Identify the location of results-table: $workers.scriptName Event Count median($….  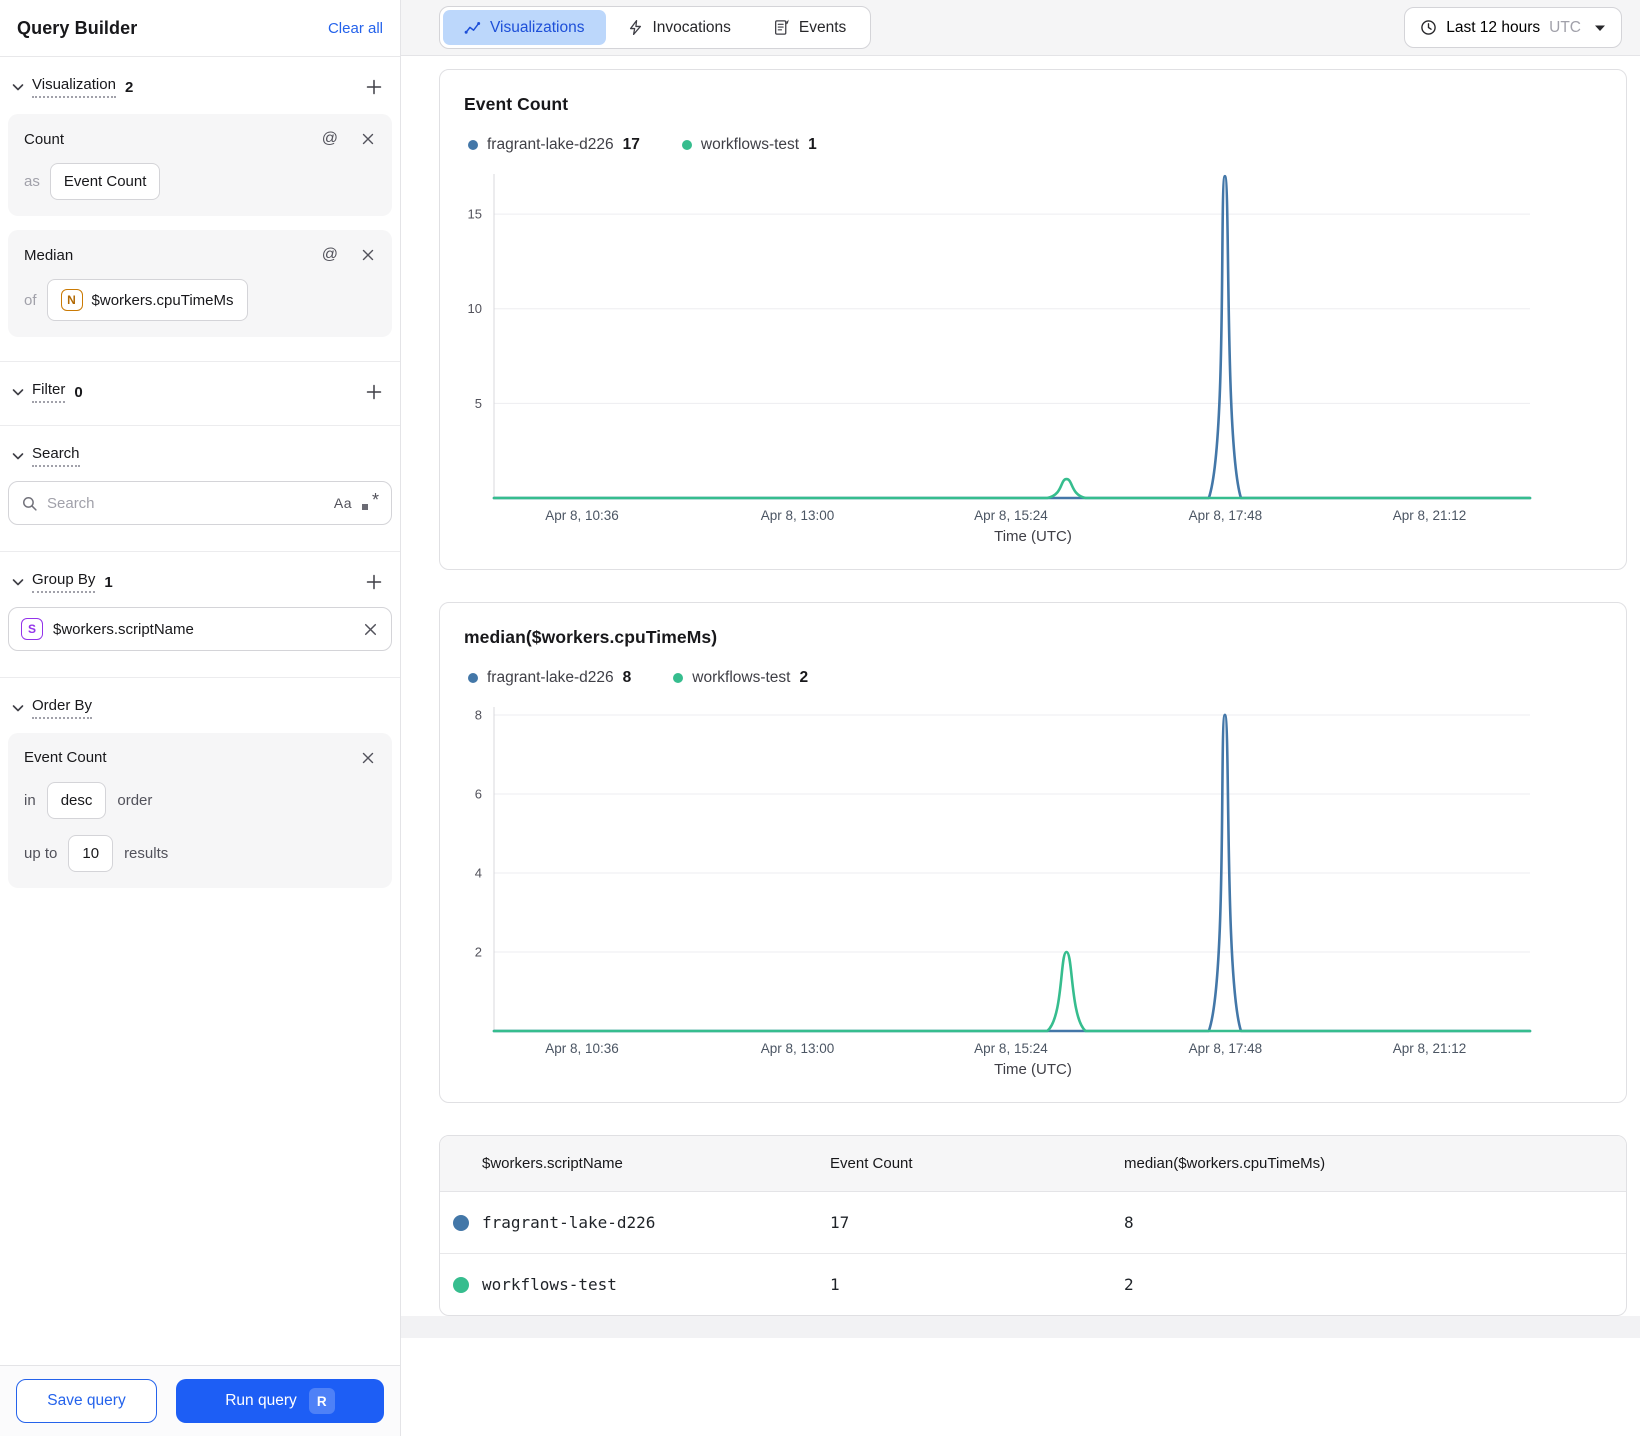
(1033, 1225).